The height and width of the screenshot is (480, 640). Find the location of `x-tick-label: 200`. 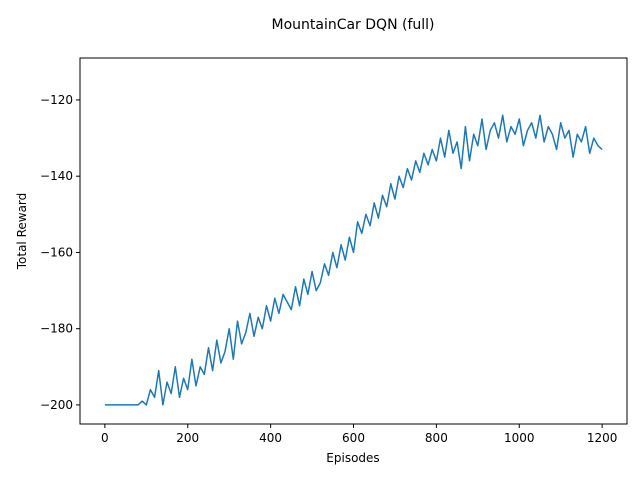

x-tick-label: 200 is located at coordinates (187, 438).